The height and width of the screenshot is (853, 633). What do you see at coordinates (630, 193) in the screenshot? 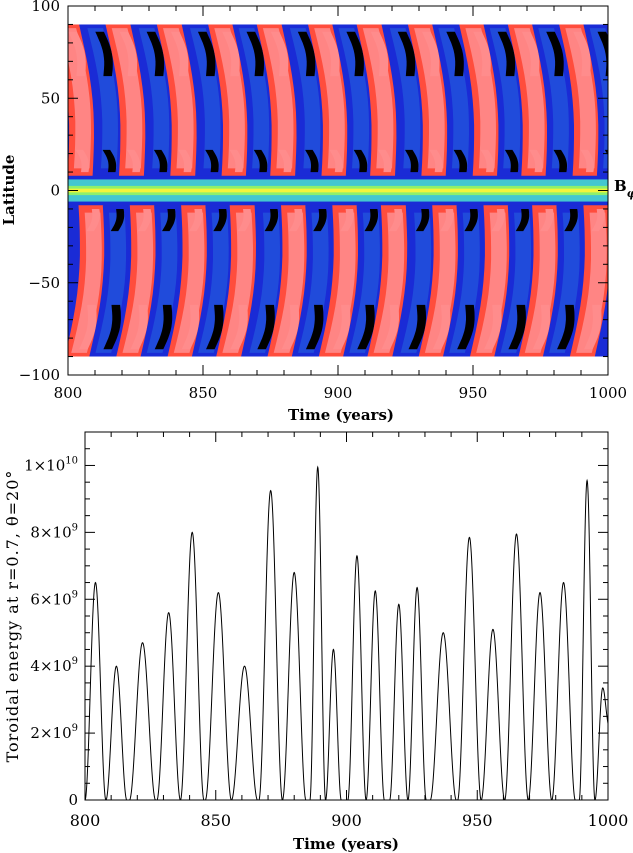
I see `field-label-phi: φ` at bounding box center [630, 193].